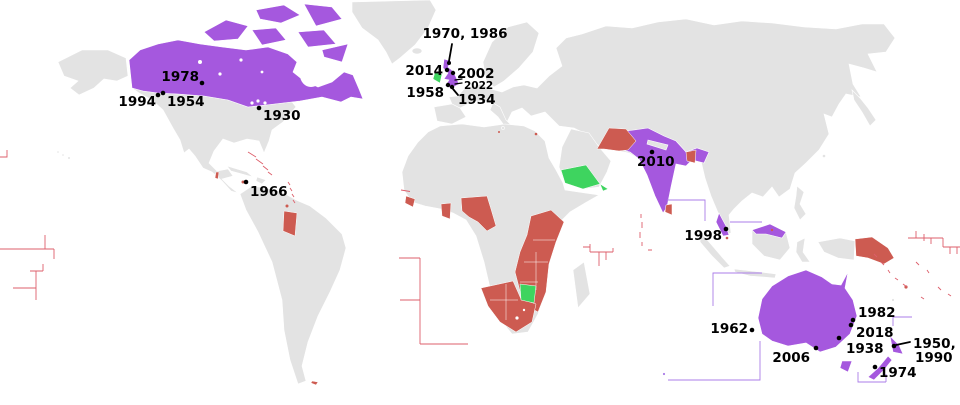  Describe the element at coordinates (934, 344) in the screenshot. I see `year-label: 1950,` at that location.